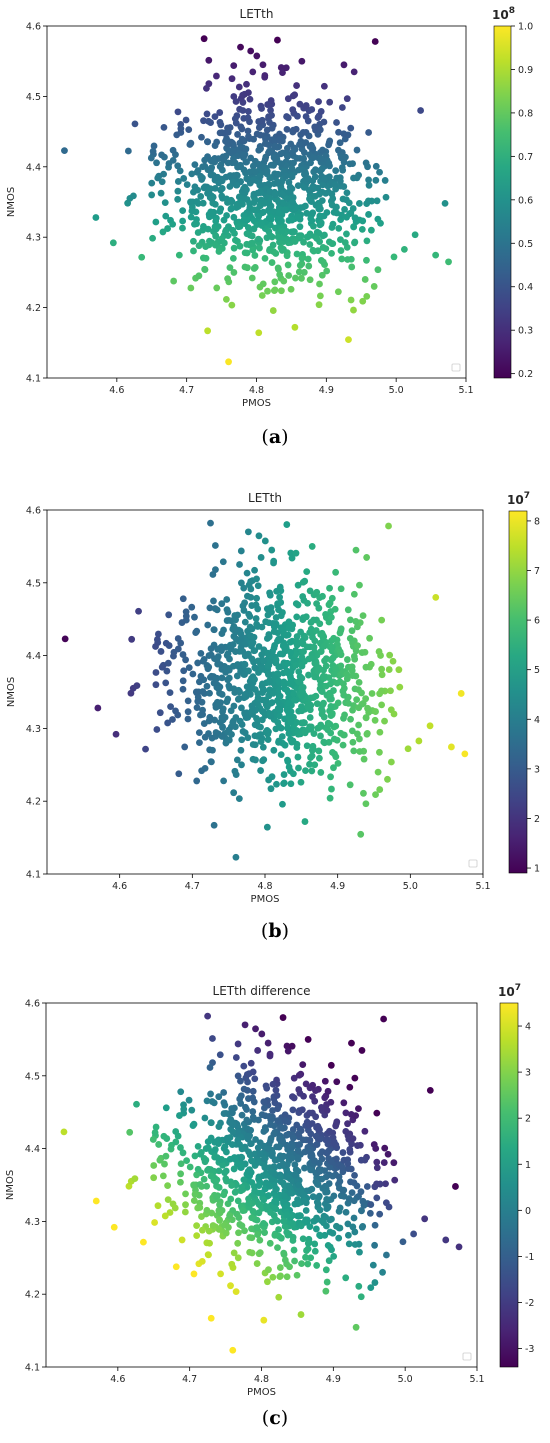 Image resolution: width=550 pixels, height=1443 pixels. Describe the element at coordinates (33, 511) in the screenshot. I see `y-tick-label: 4.6` at that location.